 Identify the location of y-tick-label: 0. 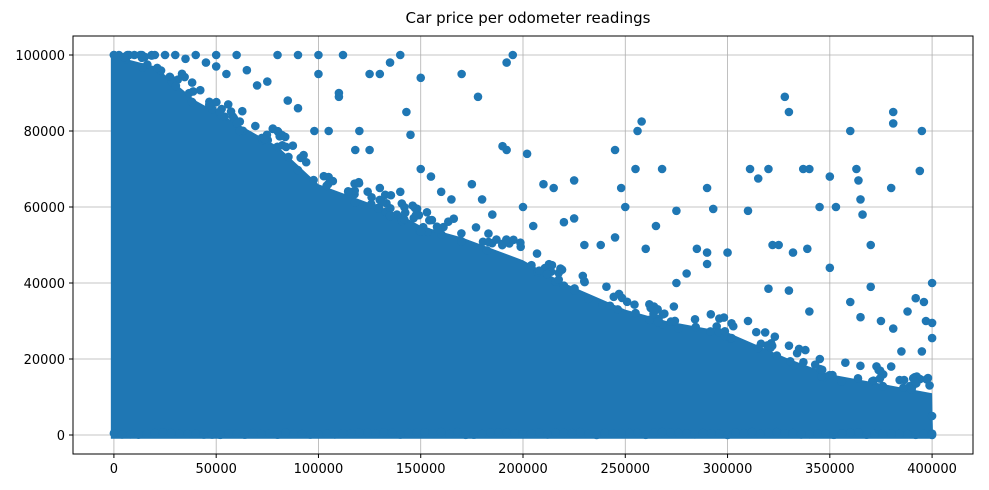
(61, 436).